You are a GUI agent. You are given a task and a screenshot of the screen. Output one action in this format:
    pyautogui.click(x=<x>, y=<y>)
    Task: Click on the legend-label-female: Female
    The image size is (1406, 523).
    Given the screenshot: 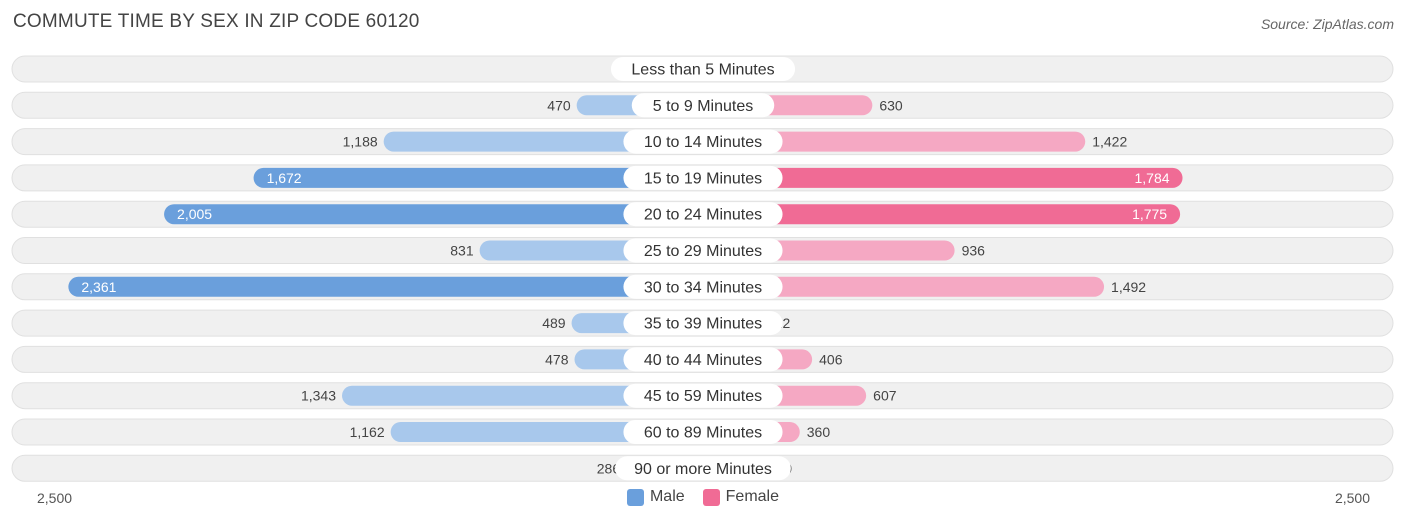 What is the action you would take?
    pyautogui.click(x=752, y=496)
    